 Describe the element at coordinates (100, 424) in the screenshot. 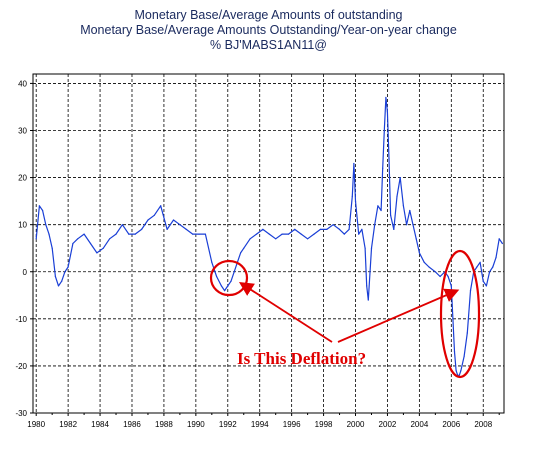

I see `x-tick-label: 1984` at that location.